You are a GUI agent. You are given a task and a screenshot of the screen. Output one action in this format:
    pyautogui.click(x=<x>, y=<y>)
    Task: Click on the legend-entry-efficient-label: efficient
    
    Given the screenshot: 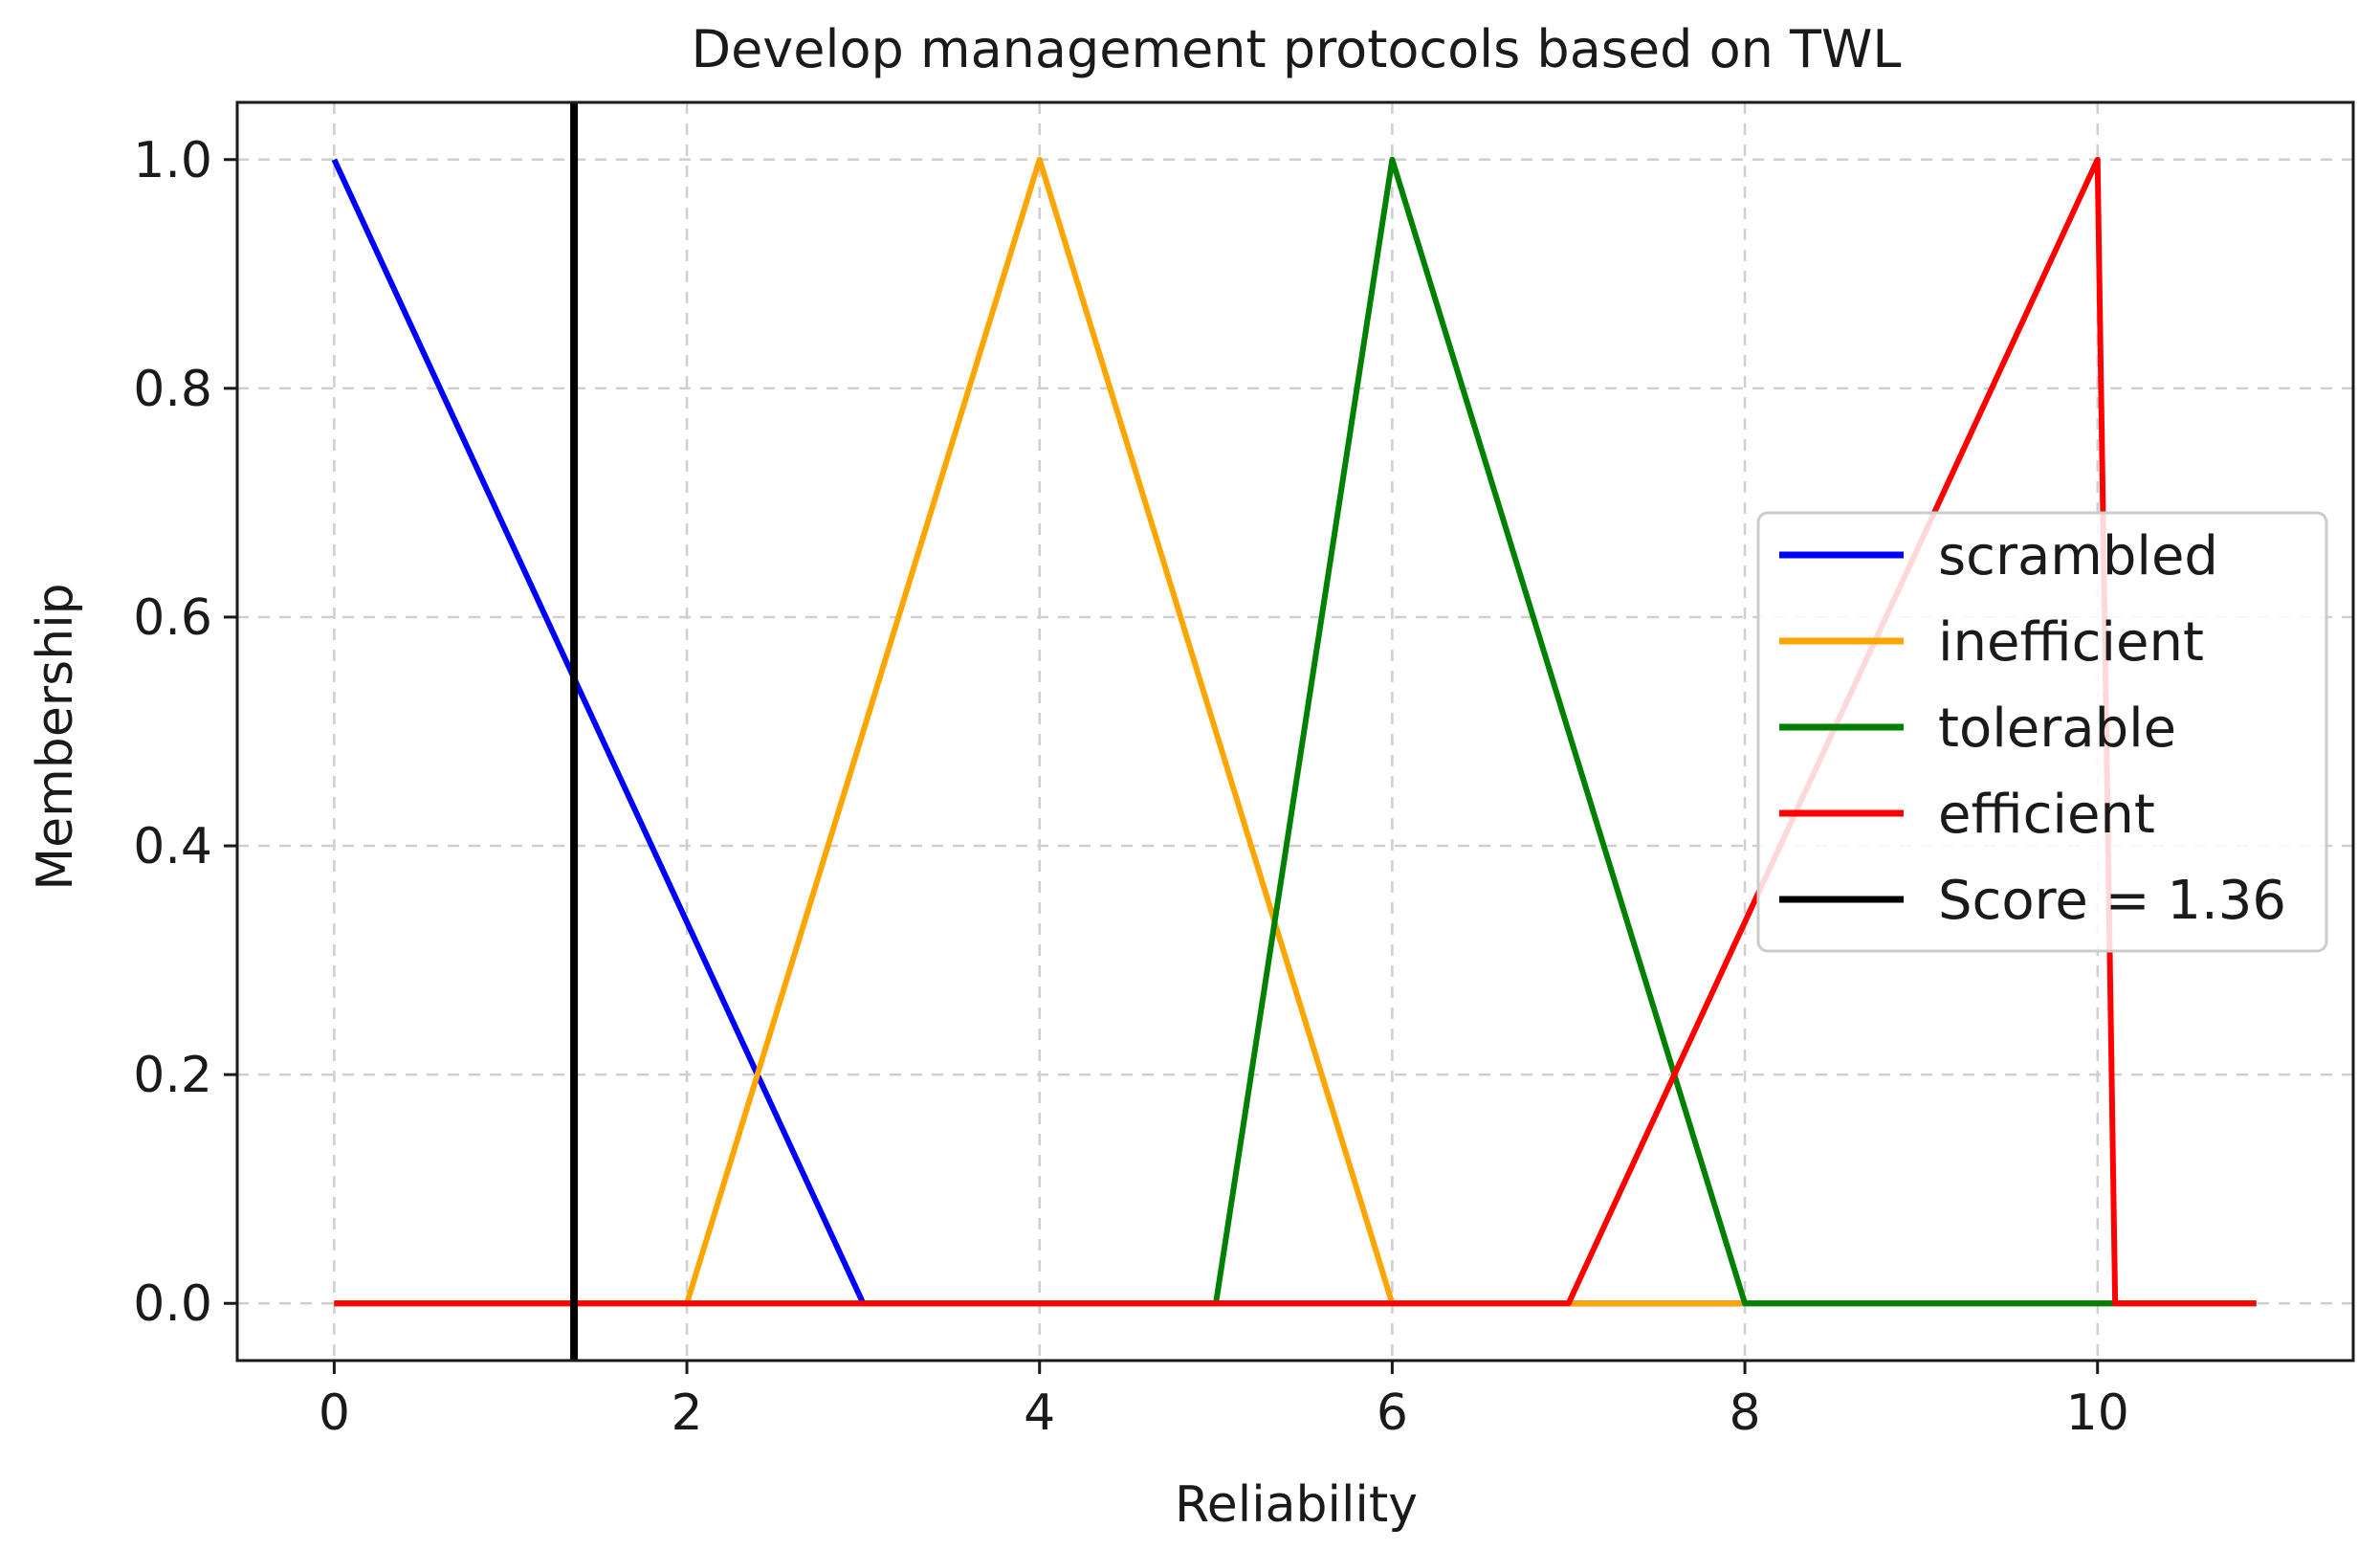 What is the action you would take?
    pyautogui.click(x=2046, y=815)
    